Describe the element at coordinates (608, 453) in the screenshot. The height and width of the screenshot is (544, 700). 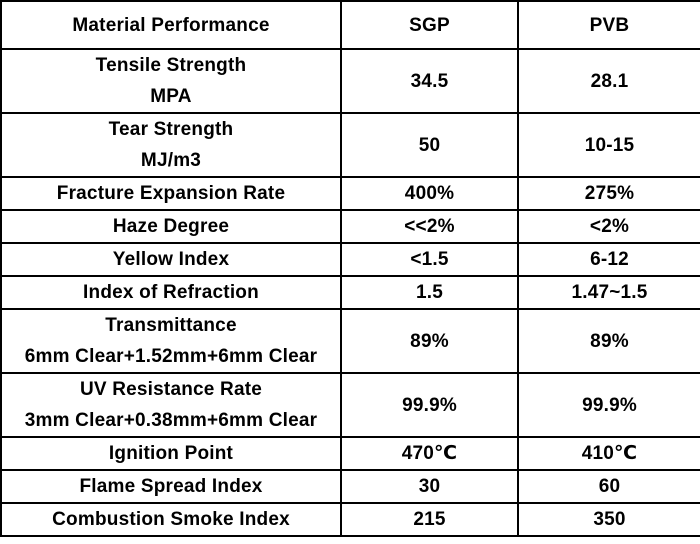
I see `pvb-value: 410℃` at that location.